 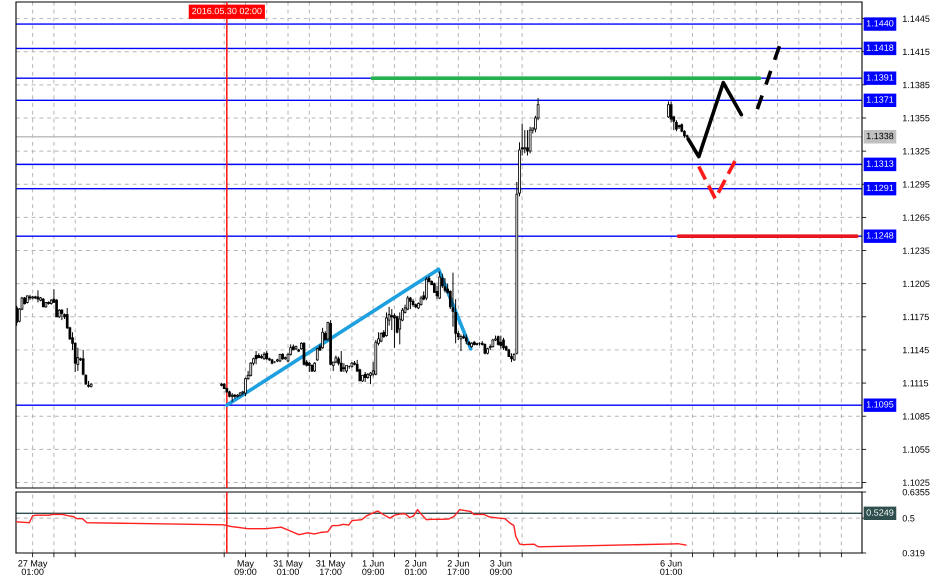 I want to click on ref-line-label: 1.1291, so click(x=880, y=188).